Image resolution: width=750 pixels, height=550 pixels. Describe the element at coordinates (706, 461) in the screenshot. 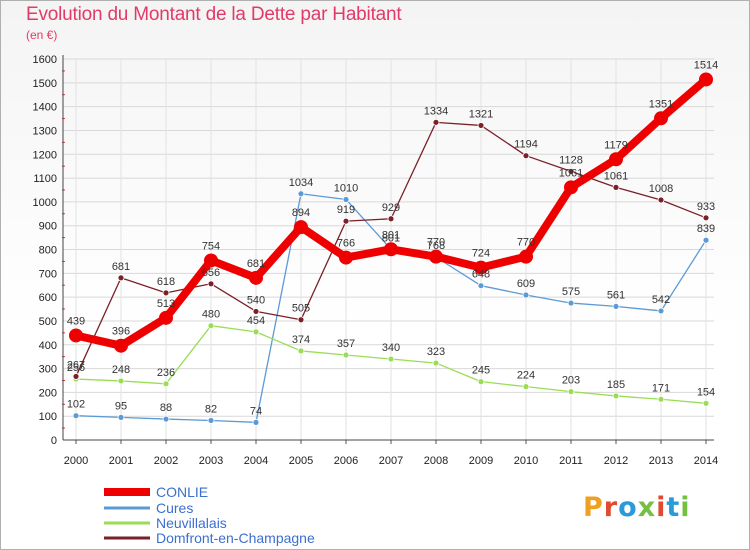

I see `x-tick-label: 2014` at that location.